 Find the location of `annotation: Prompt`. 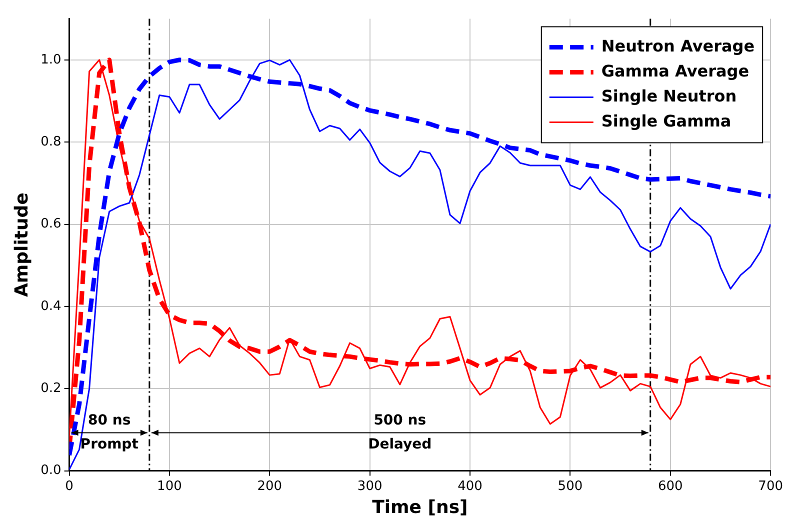

annotation: Prompt is located at coordinates (109, 444).